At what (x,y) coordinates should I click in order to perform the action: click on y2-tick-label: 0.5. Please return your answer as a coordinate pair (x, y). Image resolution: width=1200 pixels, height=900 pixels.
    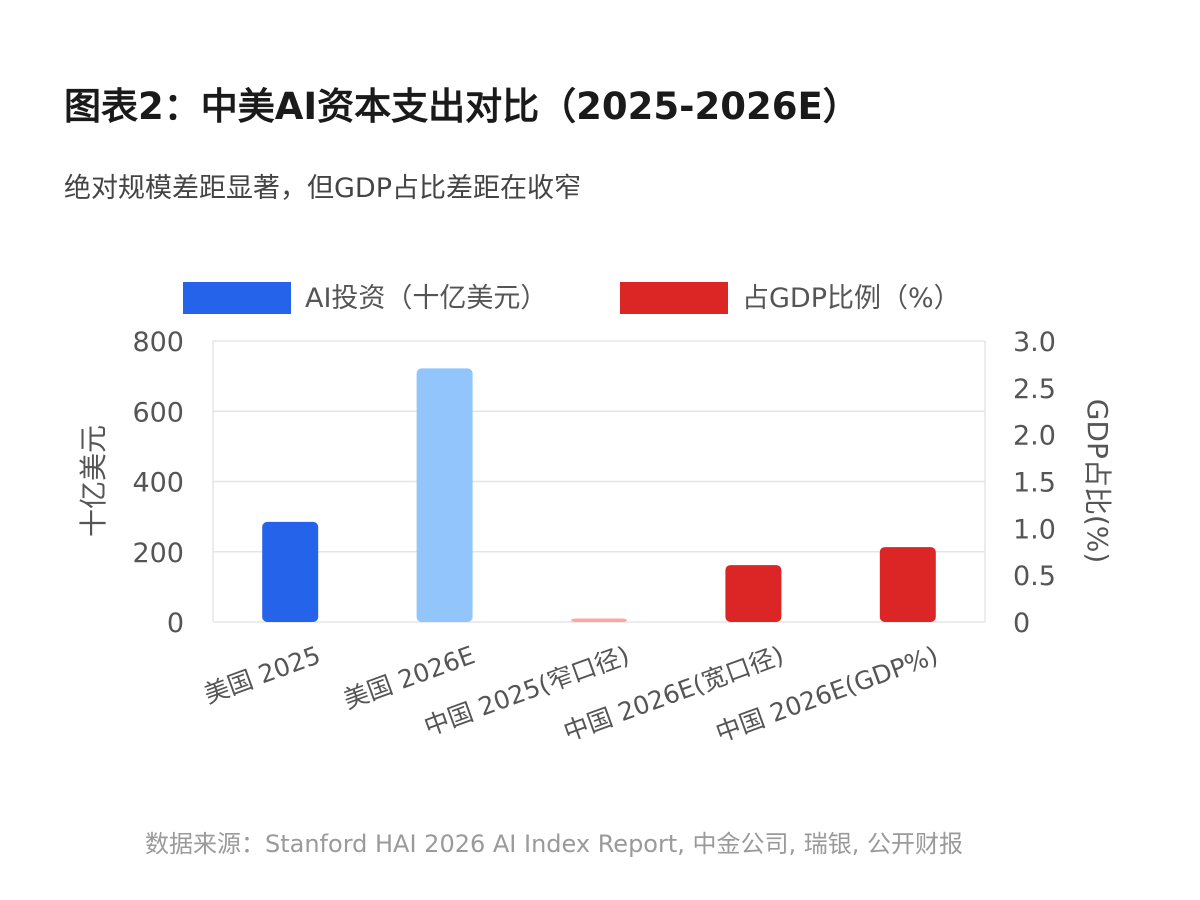
    Looking at the image, I should click on (1034, 576).